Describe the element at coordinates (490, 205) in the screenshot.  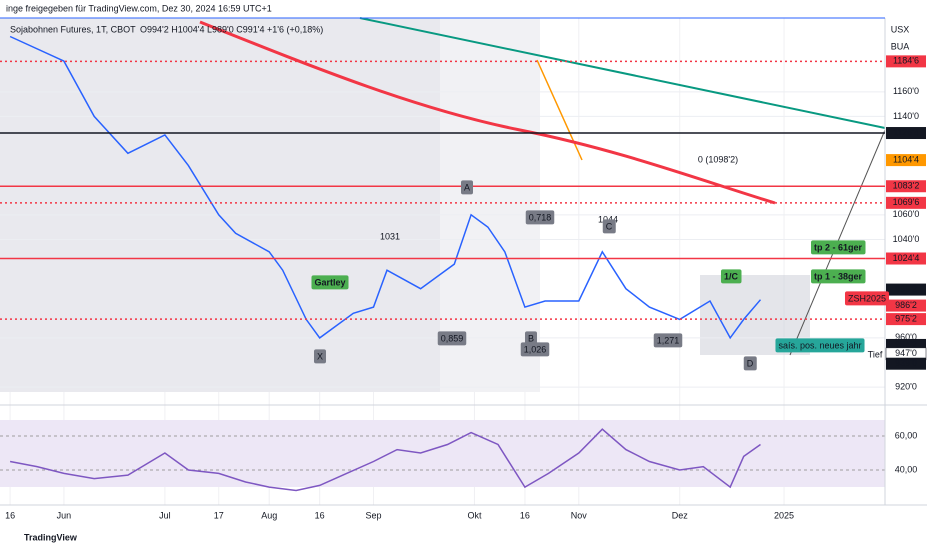
I see `shaded-range` at that location.